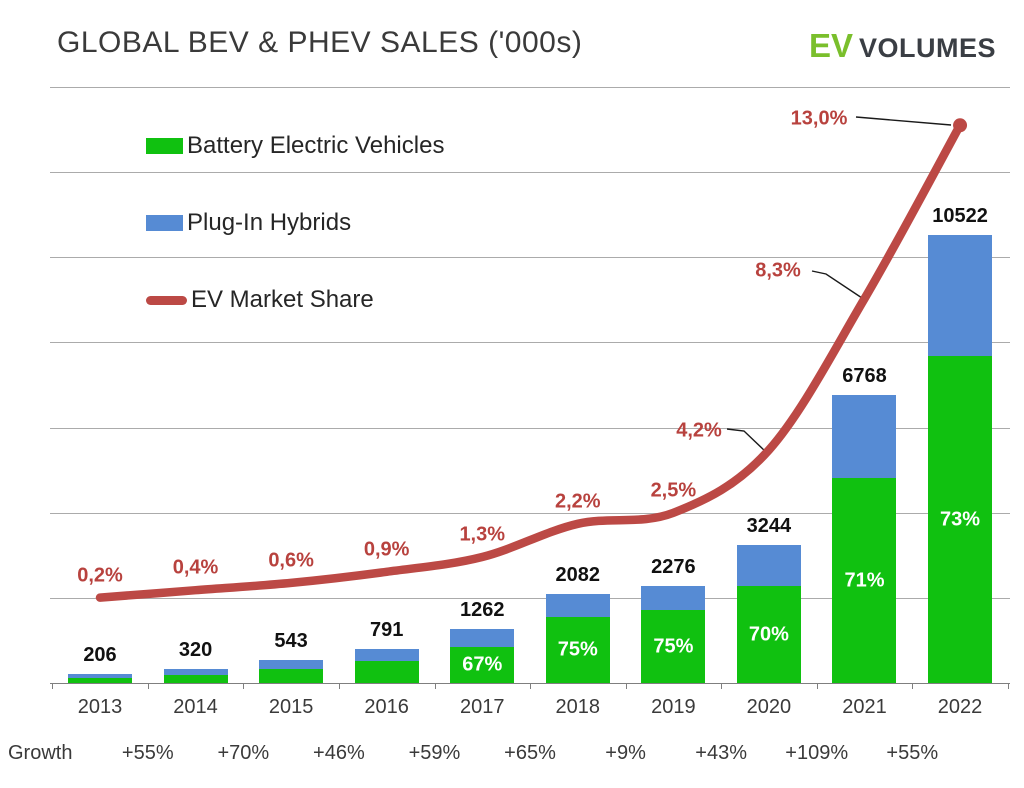 This screenshot has height=788, width=1024. What do you see at coordinates (927, 48) in the screenshot?
I see `logo-volumes-text: VOLUMES` at bounding box center [927, 48].